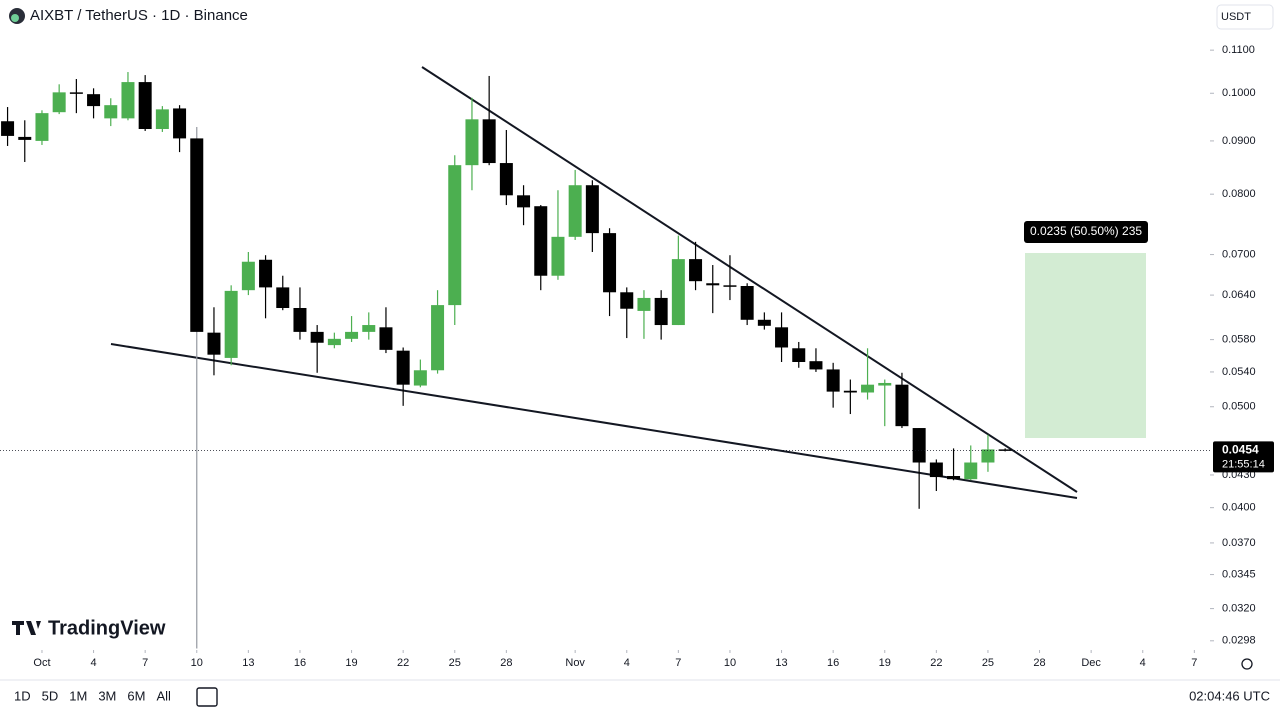 The height and width of the screenshot is (720, 1280). Describe the element at coordinates (575, 663) in the screenshot. I see `x-tick-label: Nov` at that location.